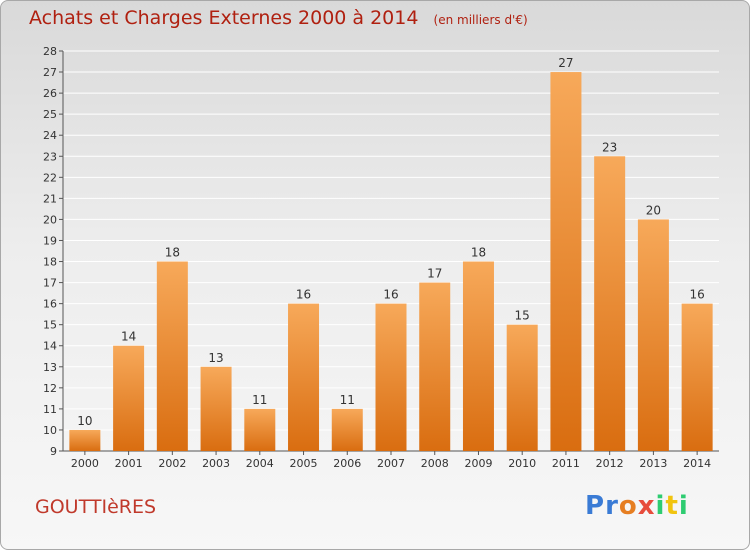 The height and width of the screenshot is (550, 750). What do you see at coordinates (84, 421) in the screenshot?
I see `data-label-2000: 10` at bounding box center [84, 421].